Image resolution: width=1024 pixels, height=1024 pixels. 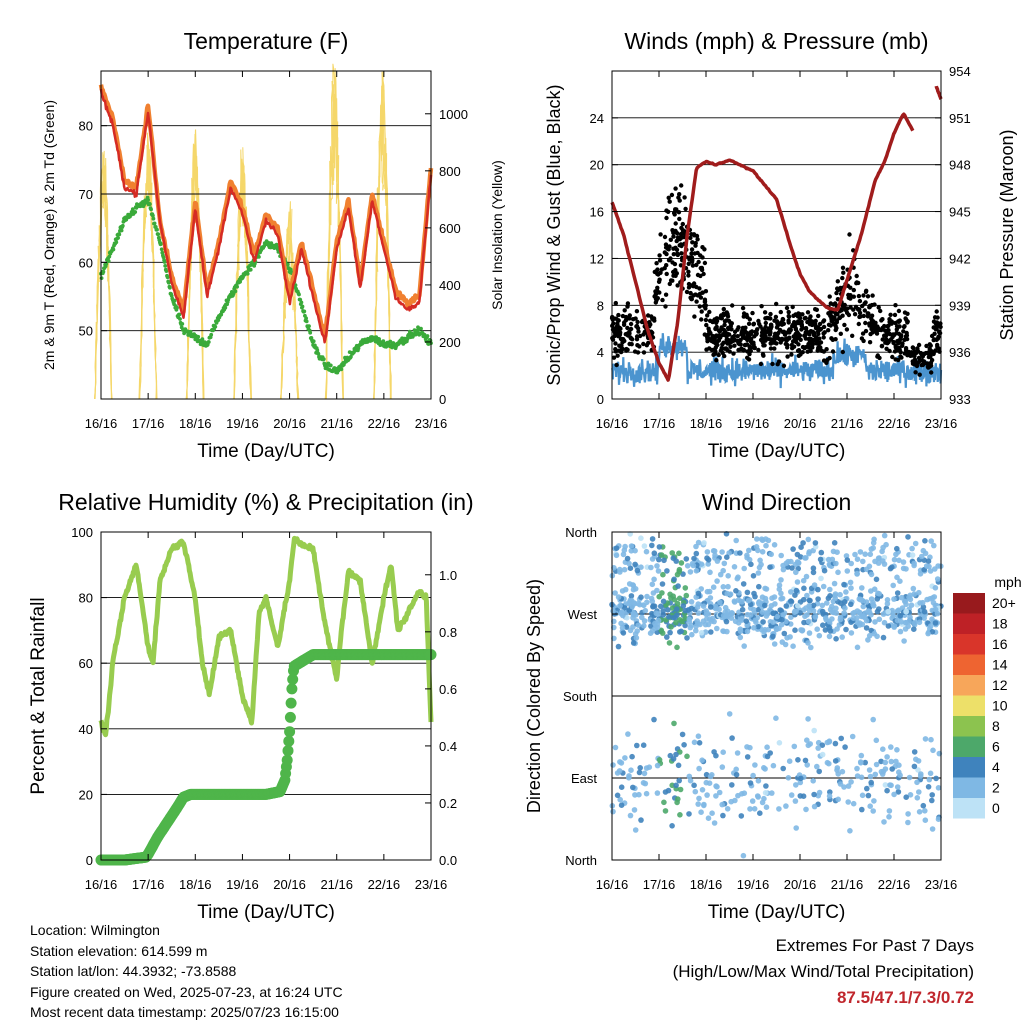 What do you see at coordinates (597, 212) in the screenshot?
I see `y-tick-label: 16` at bounding box center [597, 212].